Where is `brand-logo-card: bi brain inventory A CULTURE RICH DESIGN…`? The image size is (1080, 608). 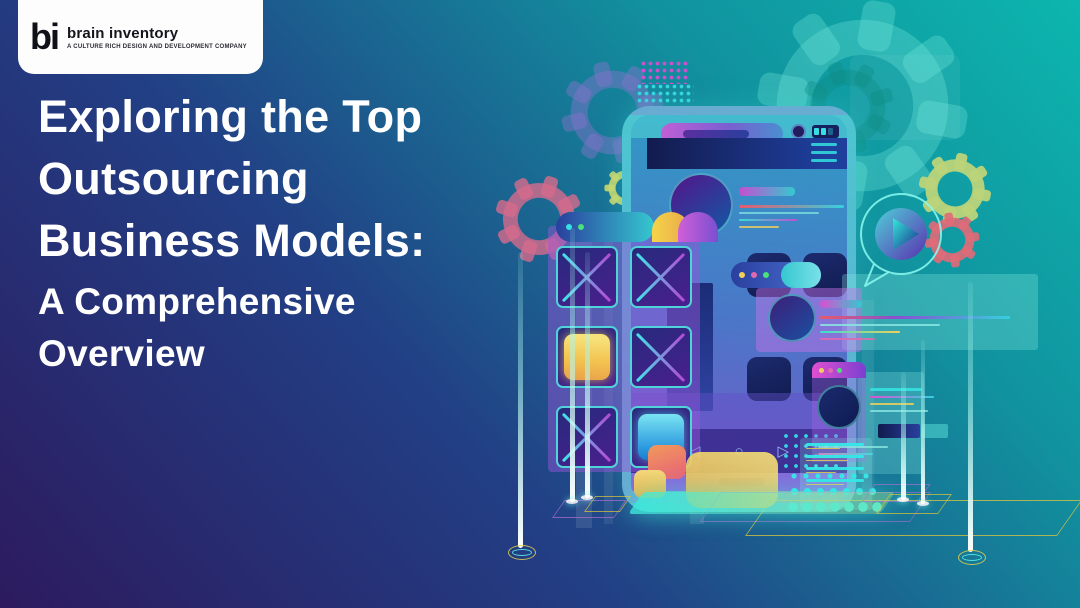
brand-logo-card: bi brain inventory A CULTURE RICH DESIGN… is located at coordinates (140, 37).